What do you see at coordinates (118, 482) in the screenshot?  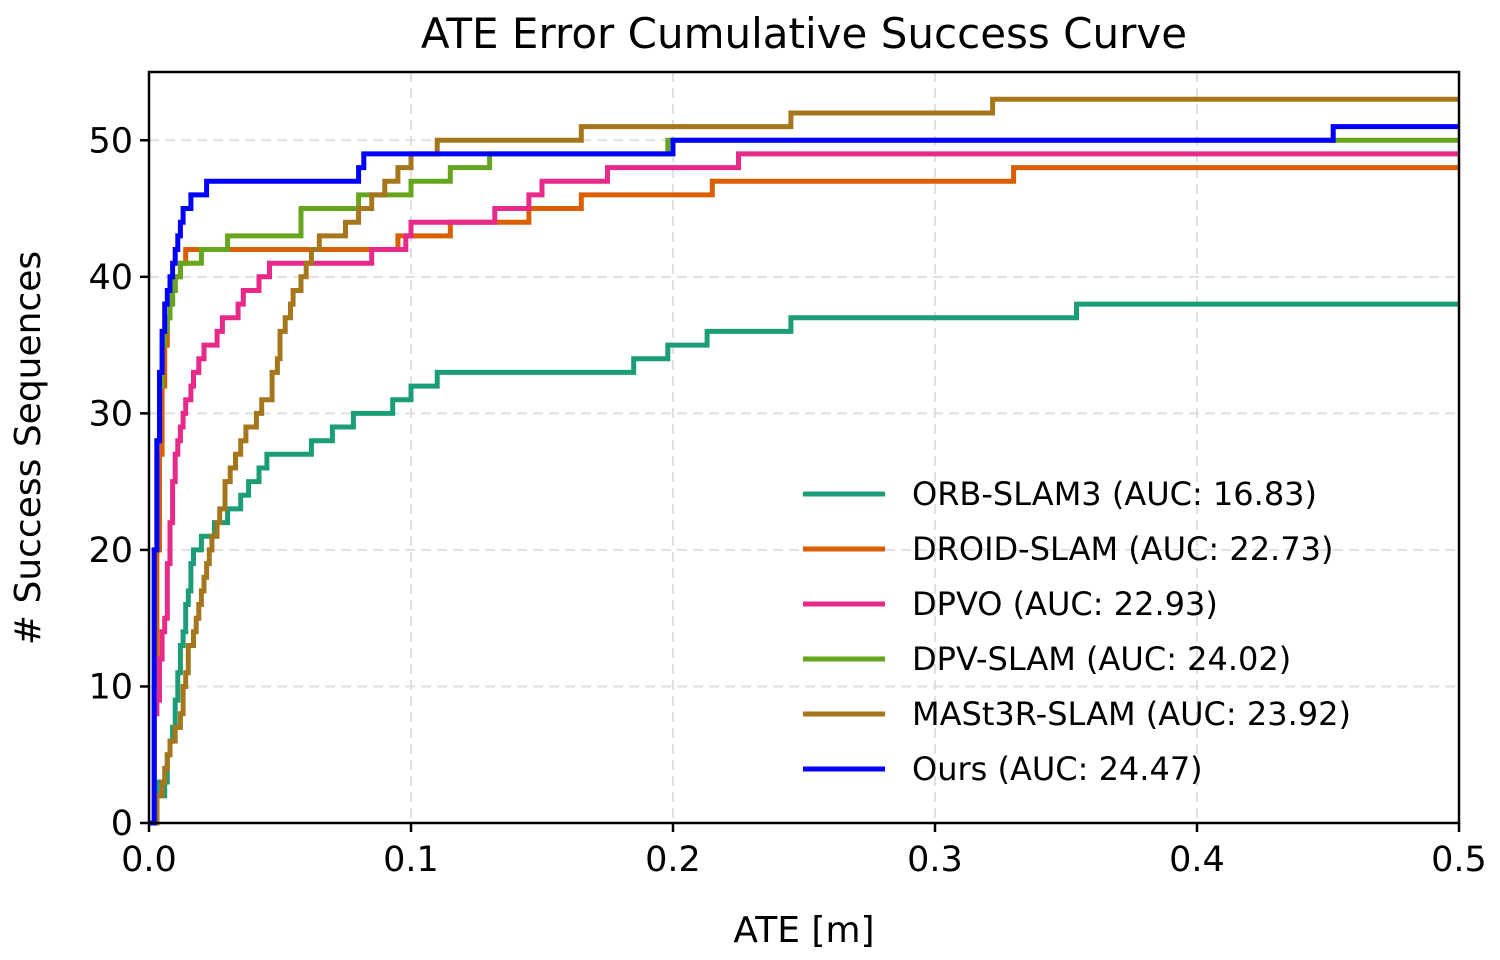 I see `y-axis-ticks: 0 10 20 30 40 50` at bounding box center [118, 482].